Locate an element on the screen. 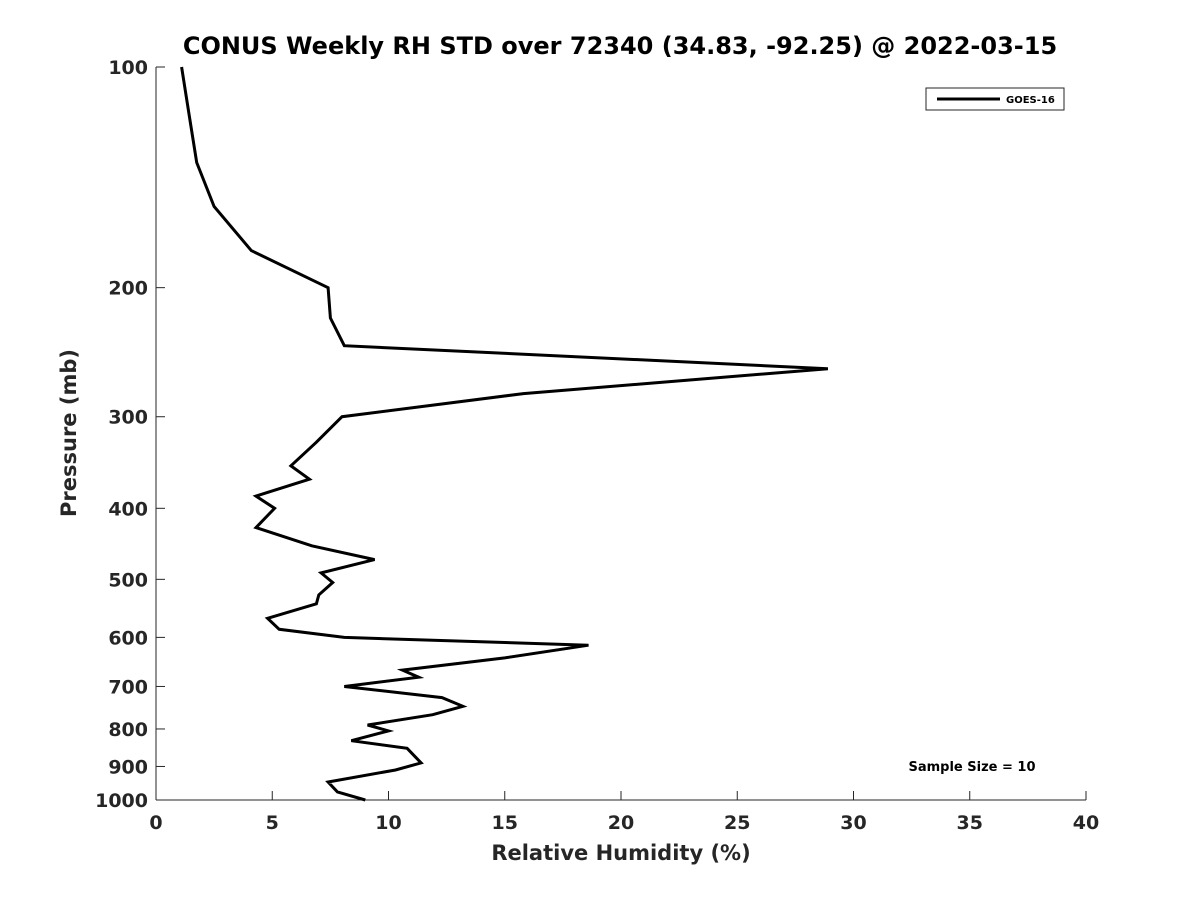 This screenshot has width=1200, height=900. x-tick-label: 25 is located at coordinates (737, 823).